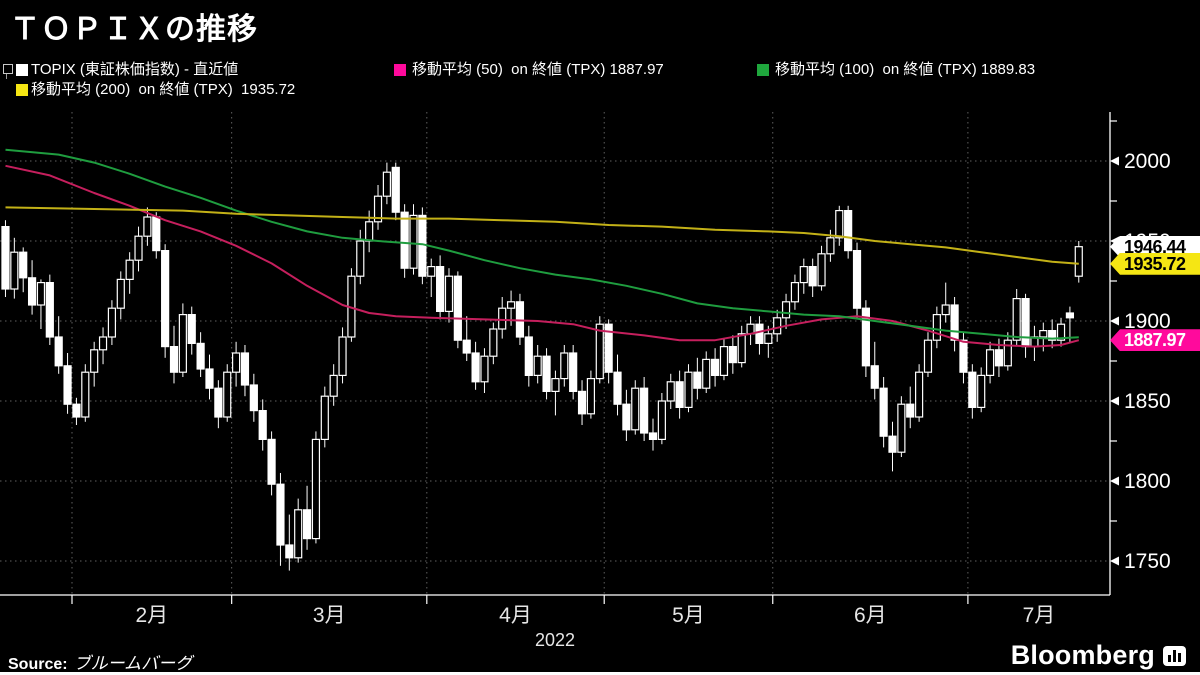 Image resolution: width=1200 pixels, height=675 pixels. Describe the element at coordinates (8, 71) in the screenshot. I see `series-node-icon` at that location.